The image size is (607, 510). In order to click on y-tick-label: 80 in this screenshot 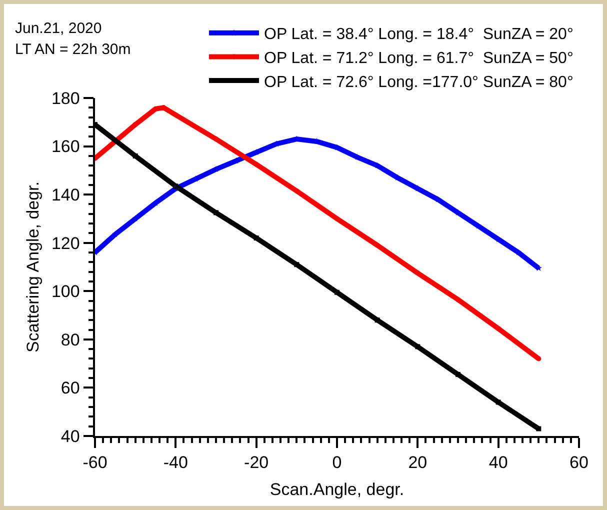, I will do `click(70, 340)`.